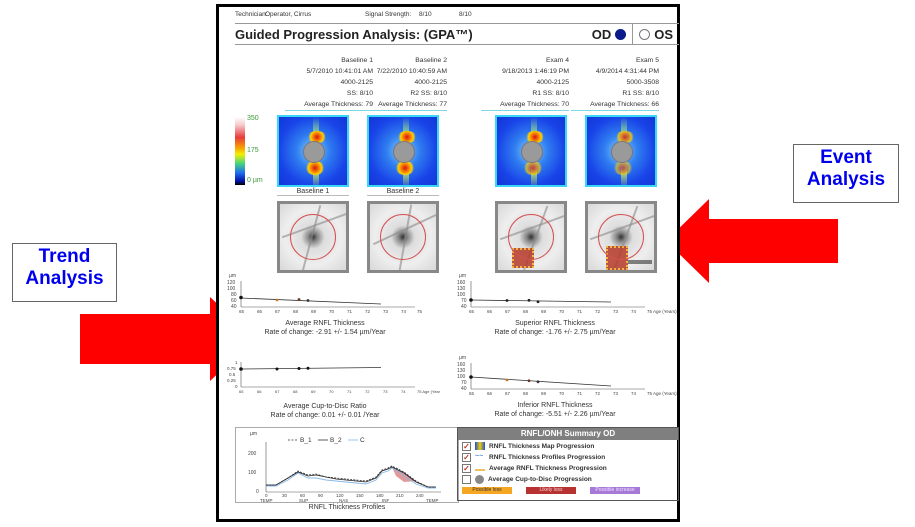 This screenshot has height=527, width=915. Describe the element at coordinates (232, 276) in the screenshot. I see `svg-text: µm` at that location.